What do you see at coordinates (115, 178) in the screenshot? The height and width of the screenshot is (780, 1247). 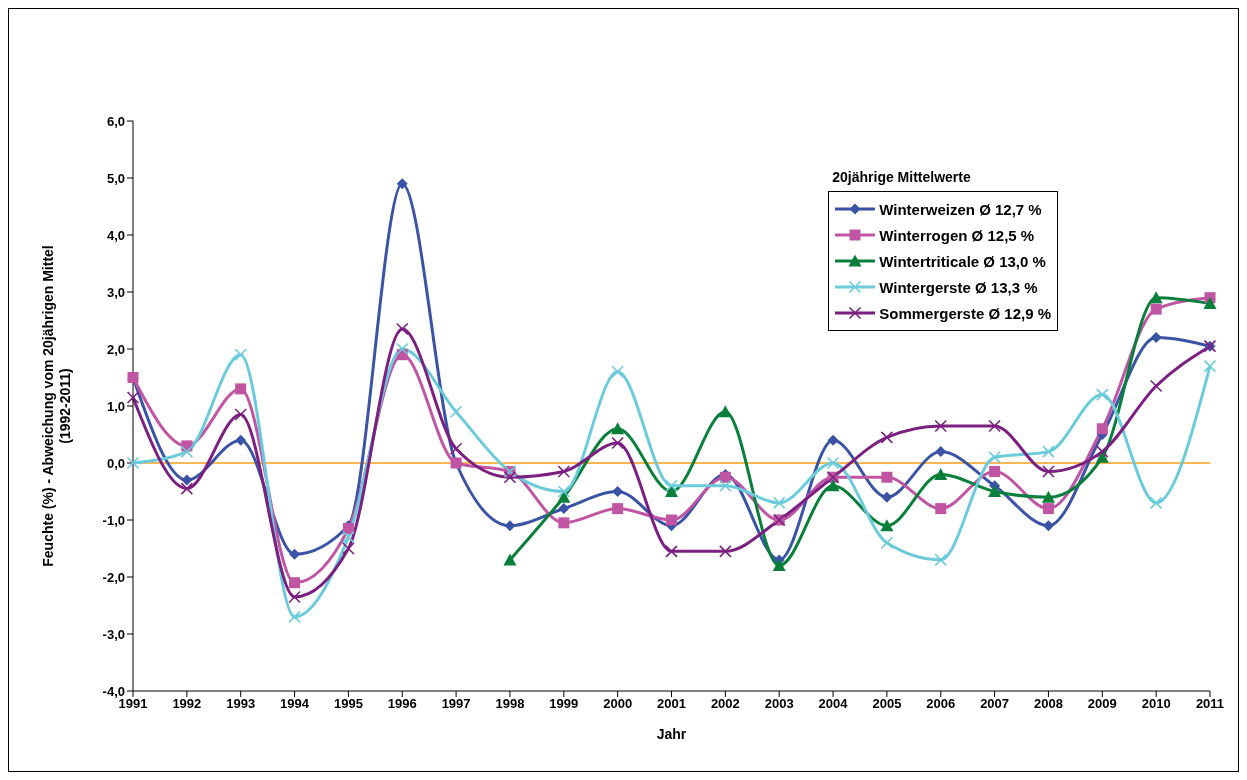 I see `y-tick-label: 5,0` at bounding box center [115, 178].